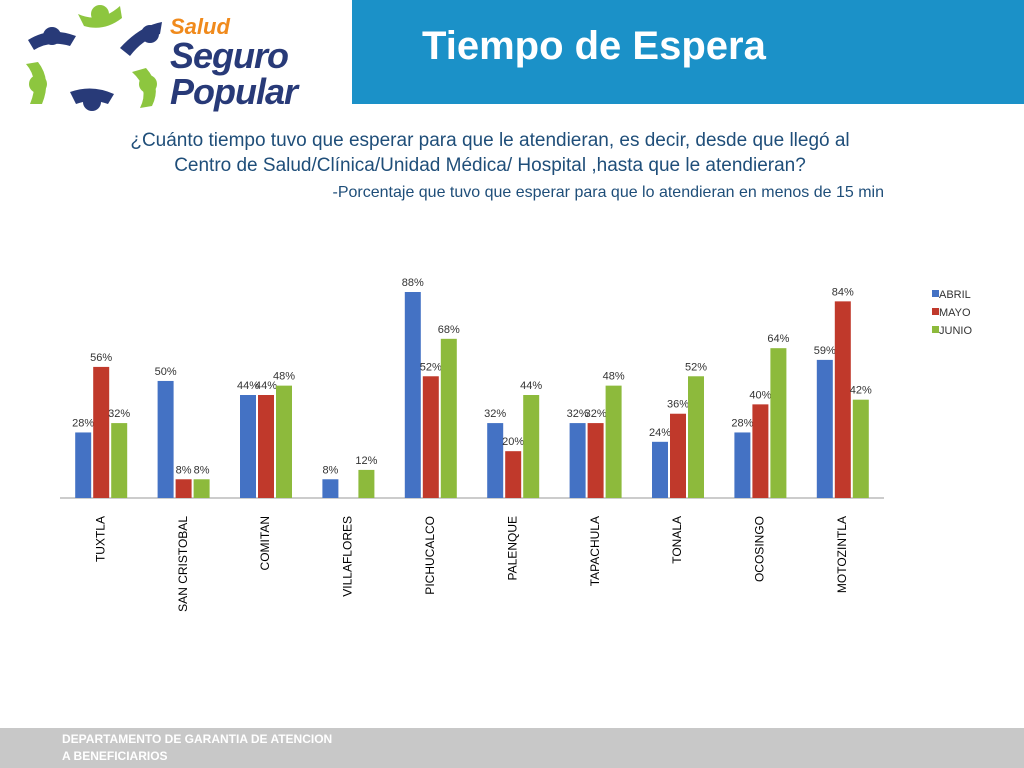 The height and width of the screenshot is (768, 1024). What do you see at coordinates (100, 539) in the screenshot?
I see `category-label: TUXTLA` at bounding box center [100, 539].